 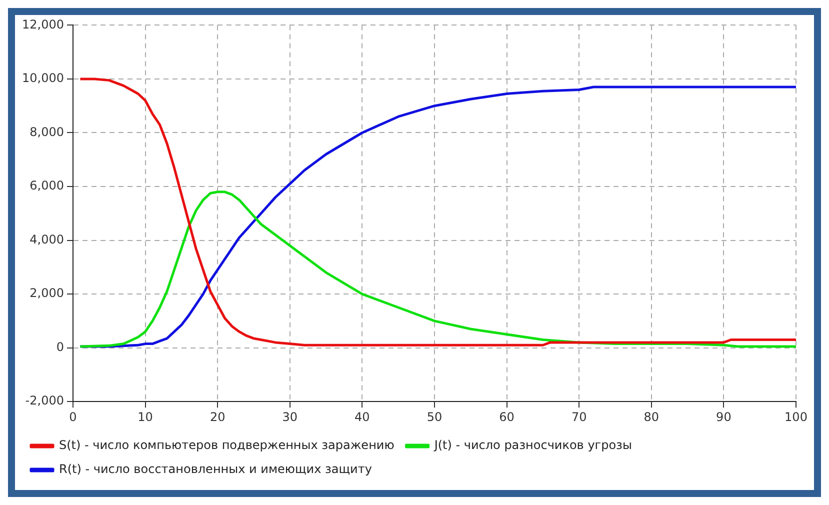 I want to click on y-tick-label: 6,000, so click(x=47, y=185).